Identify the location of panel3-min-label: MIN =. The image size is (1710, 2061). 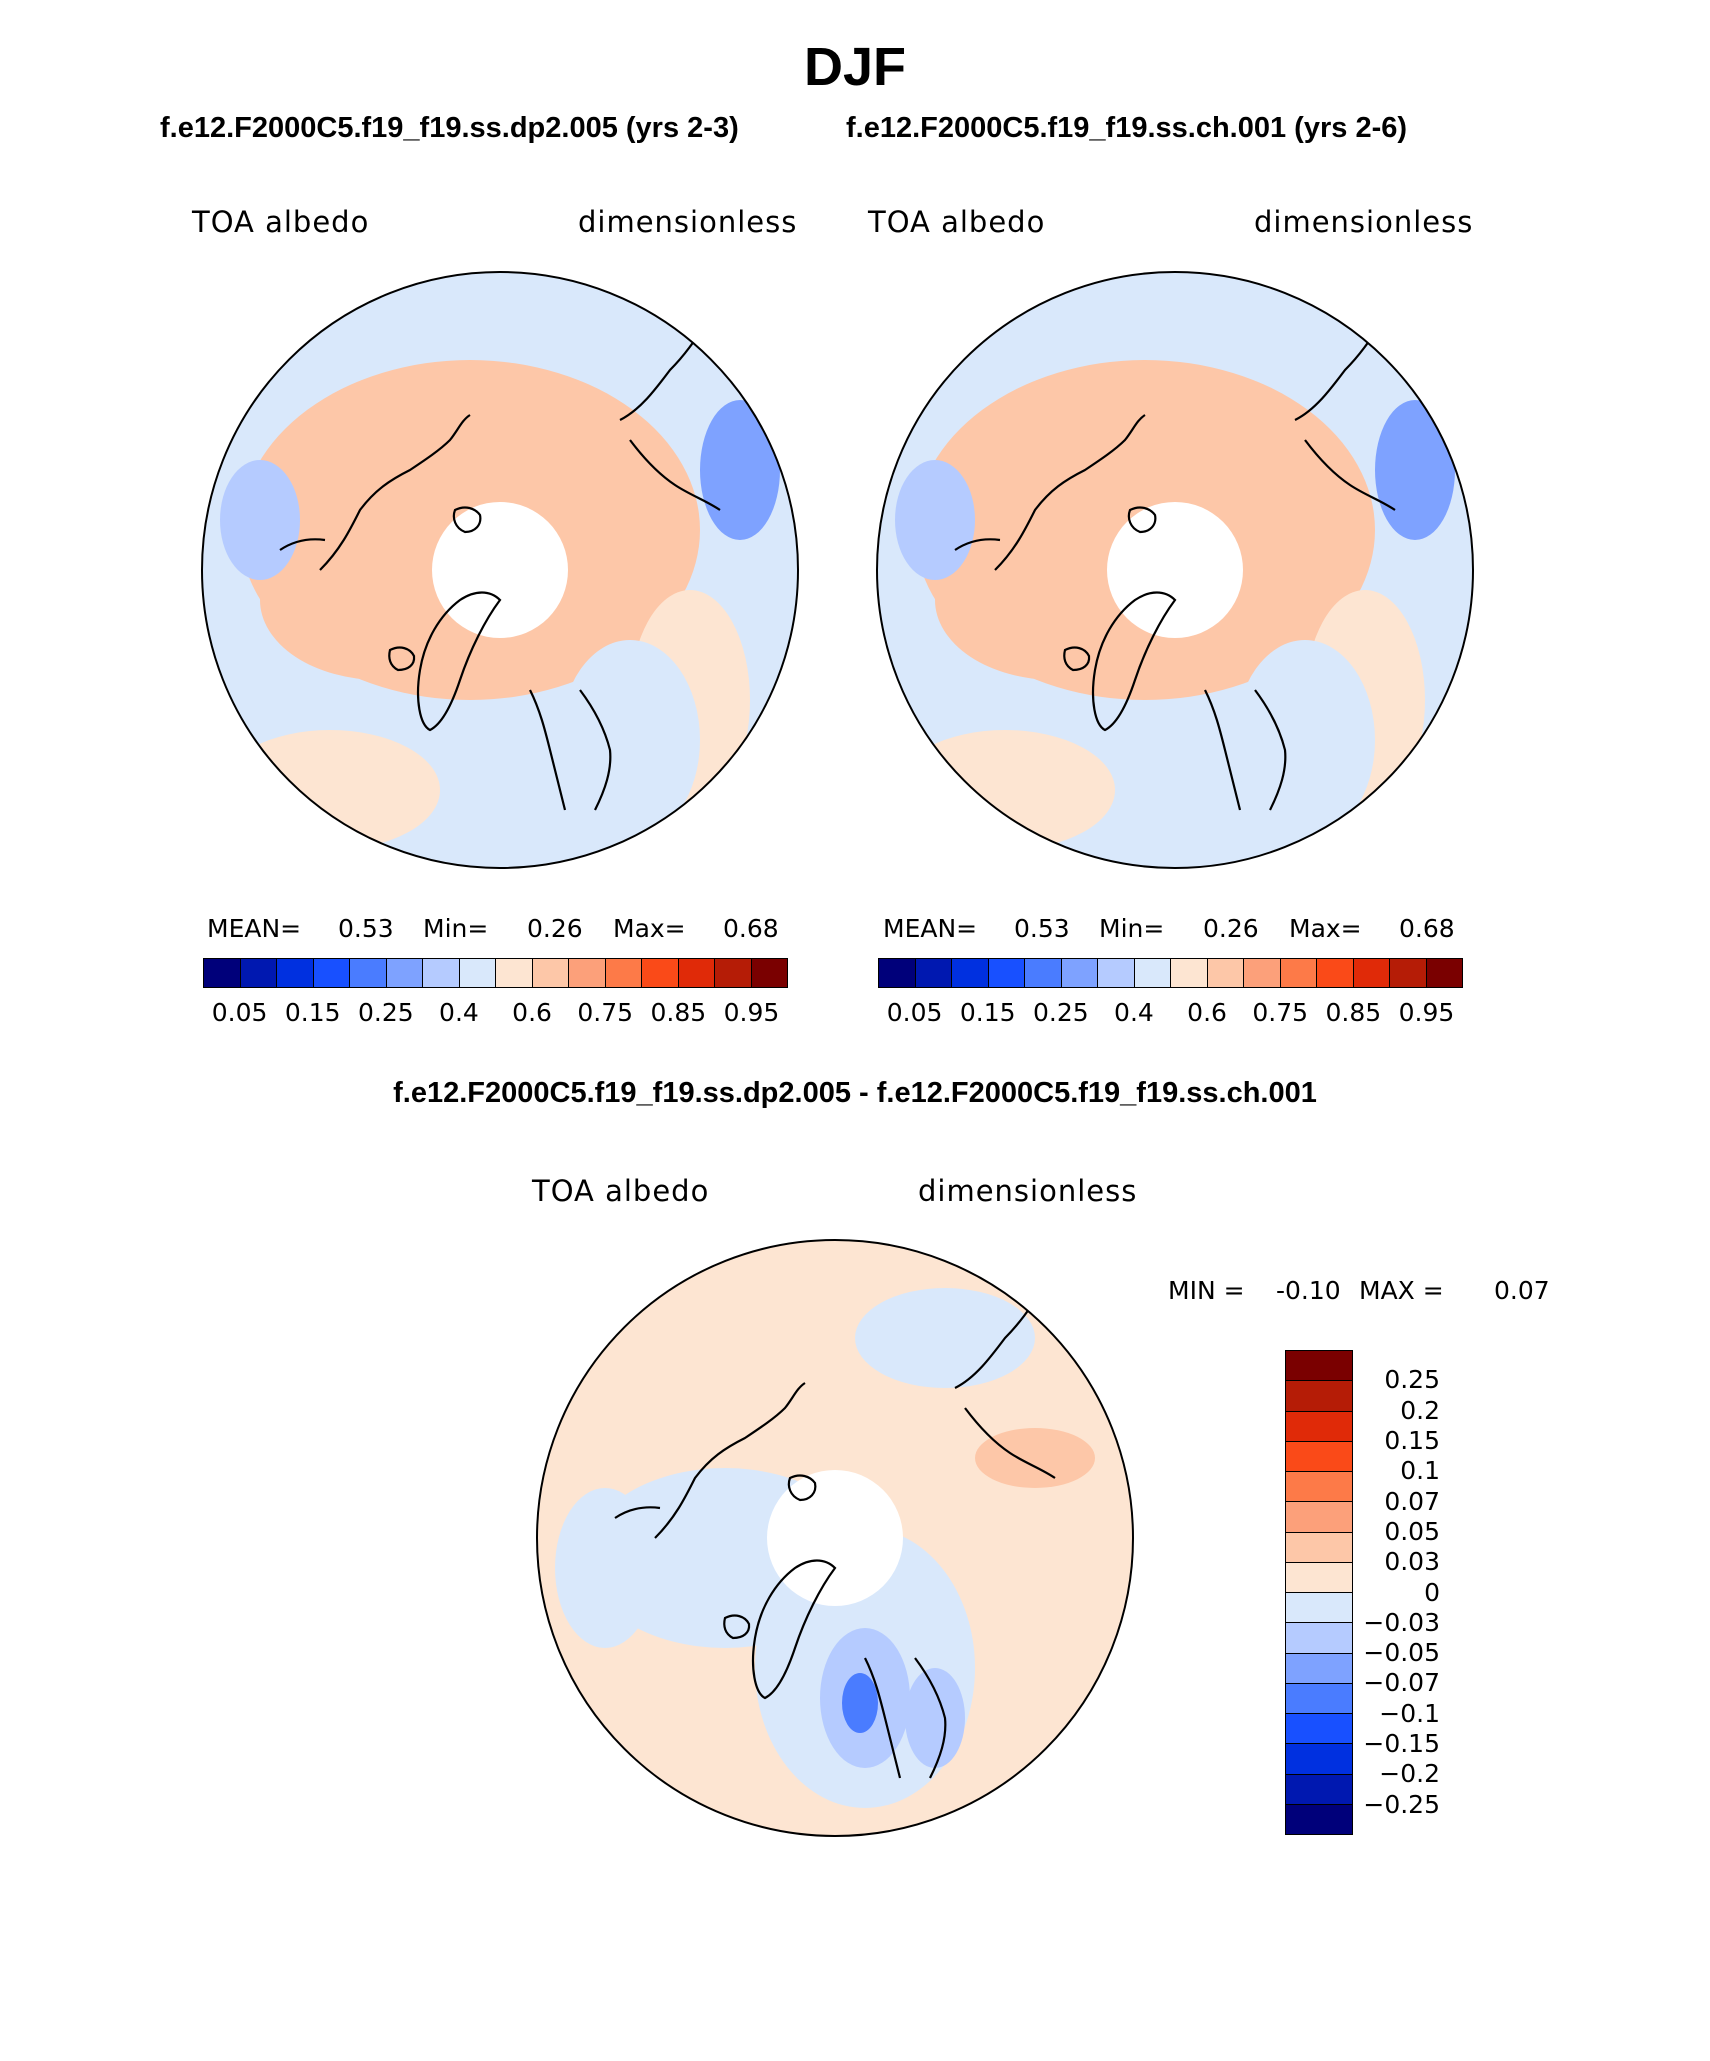
(1206, 1290).